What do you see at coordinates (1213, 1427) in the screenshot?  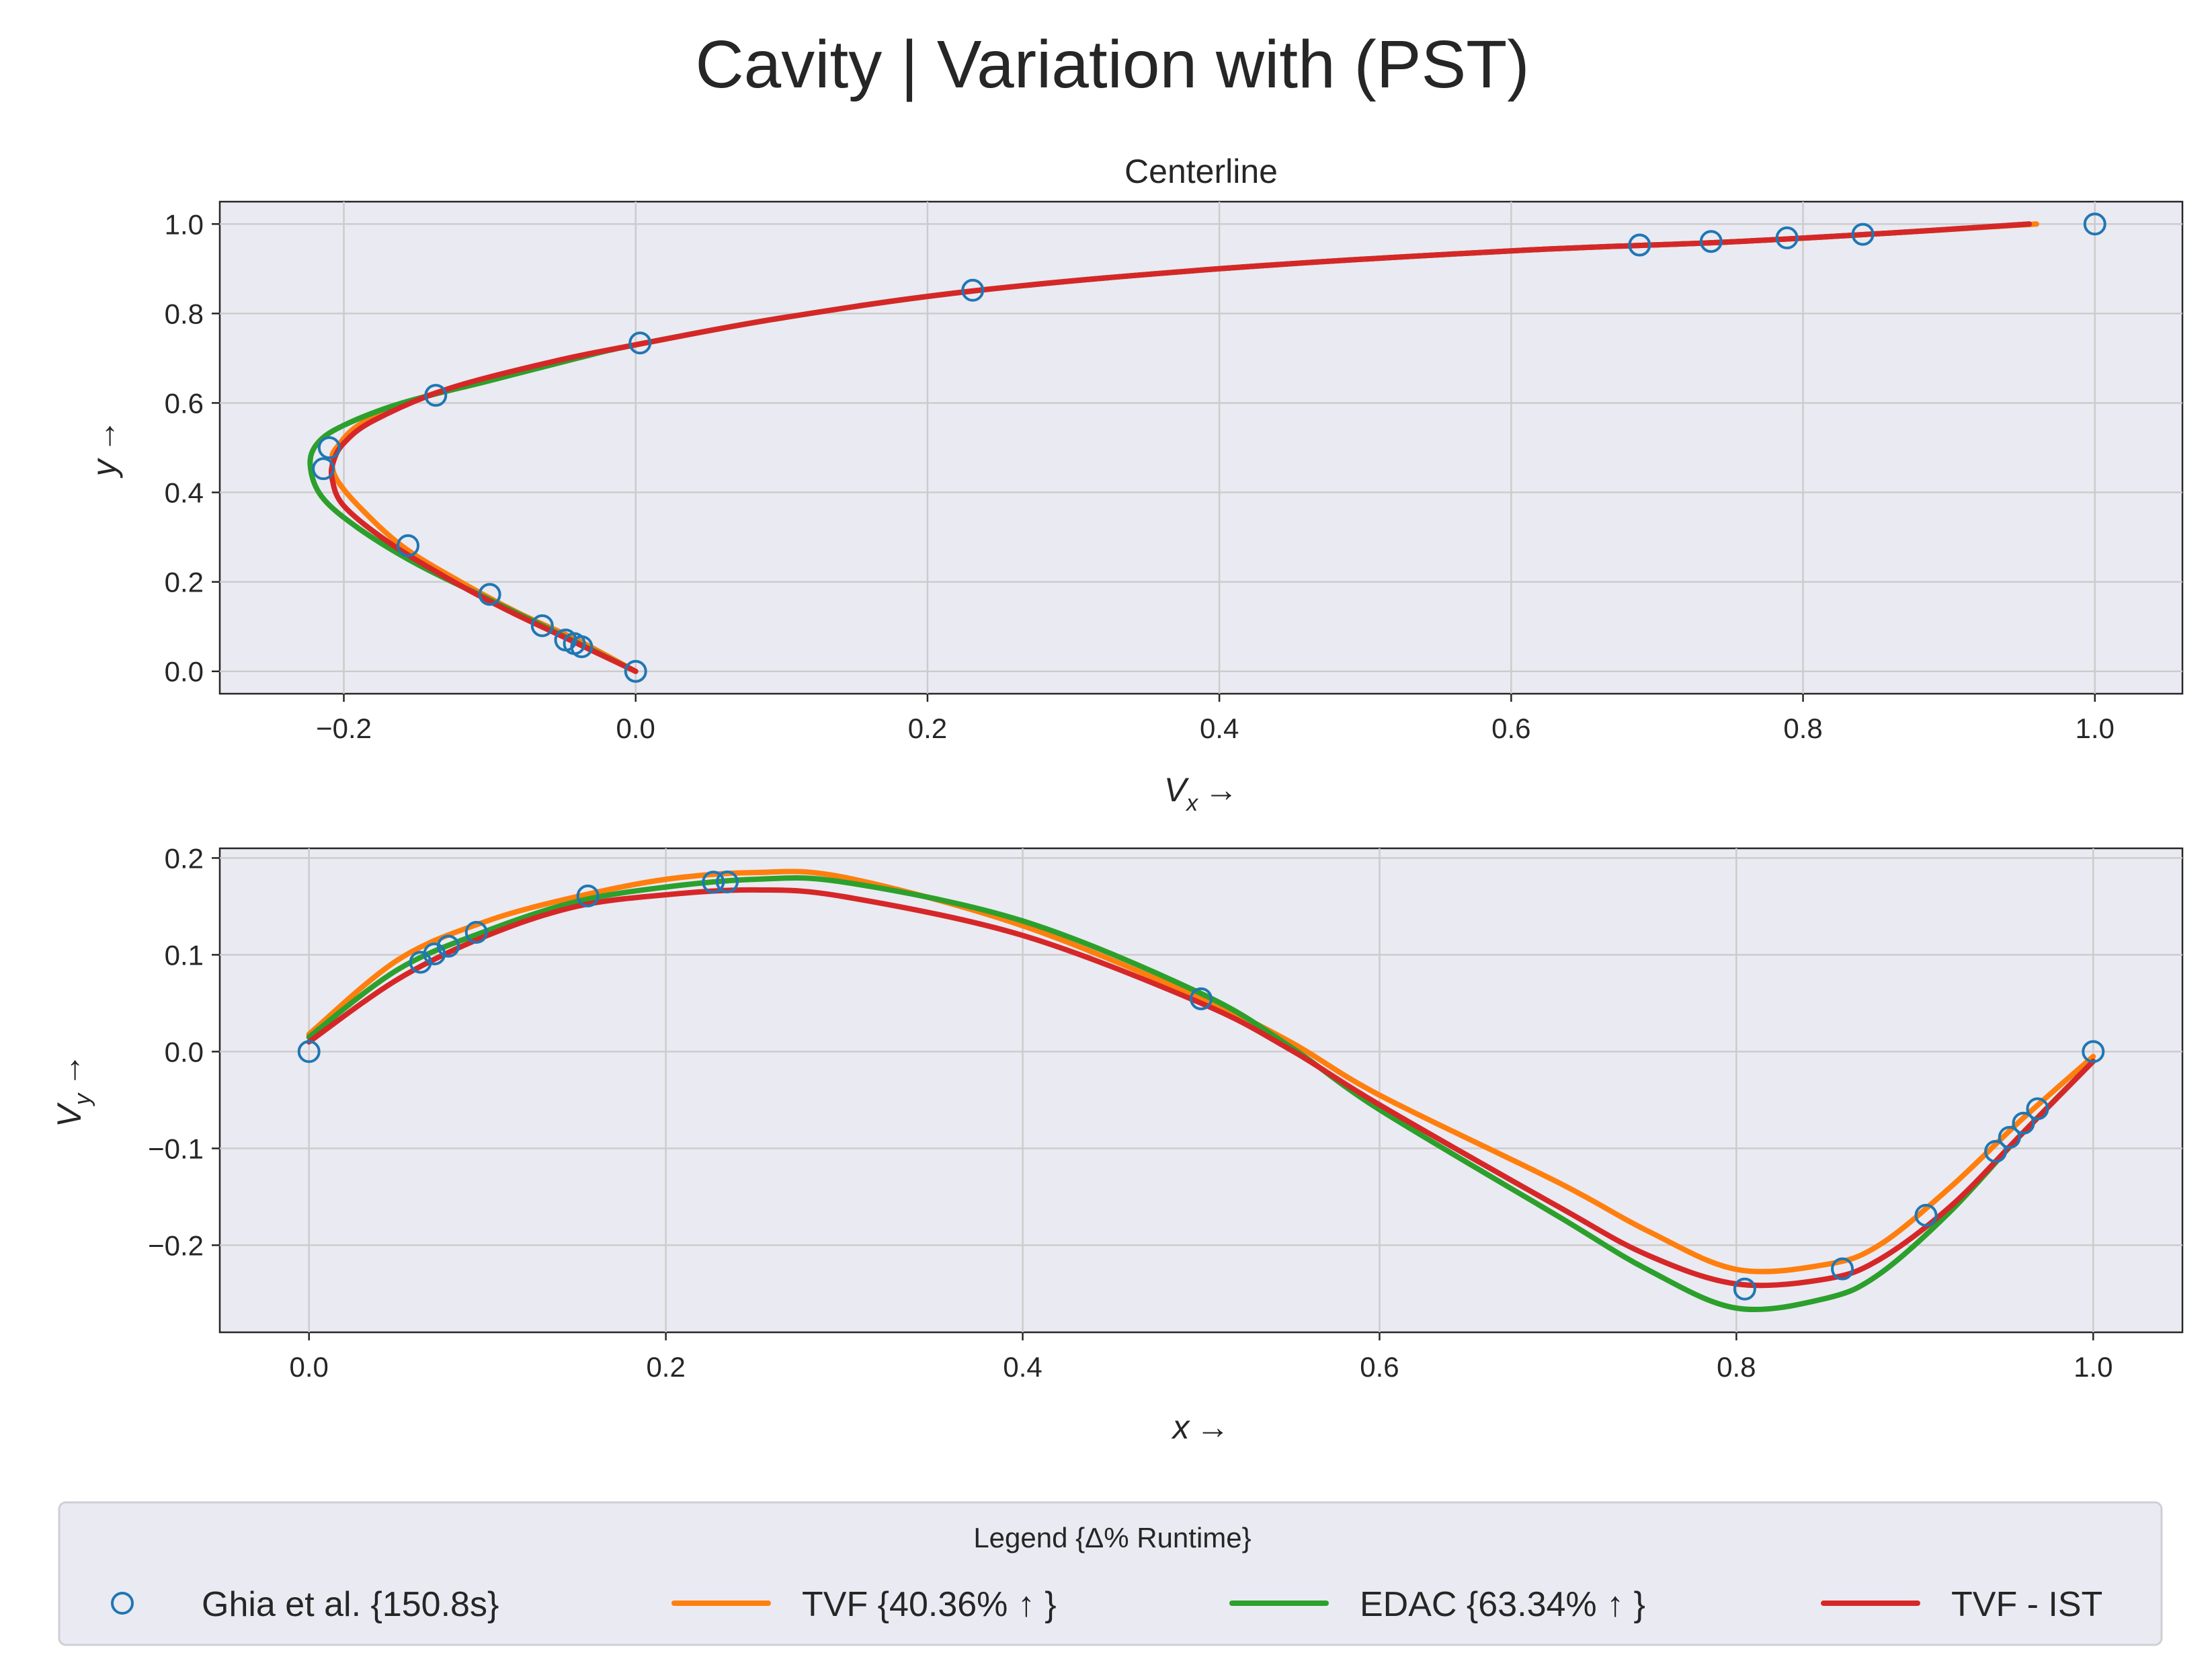 I see `xlabel-bottom-arrow: →` at bounding box center [1213, 1427].